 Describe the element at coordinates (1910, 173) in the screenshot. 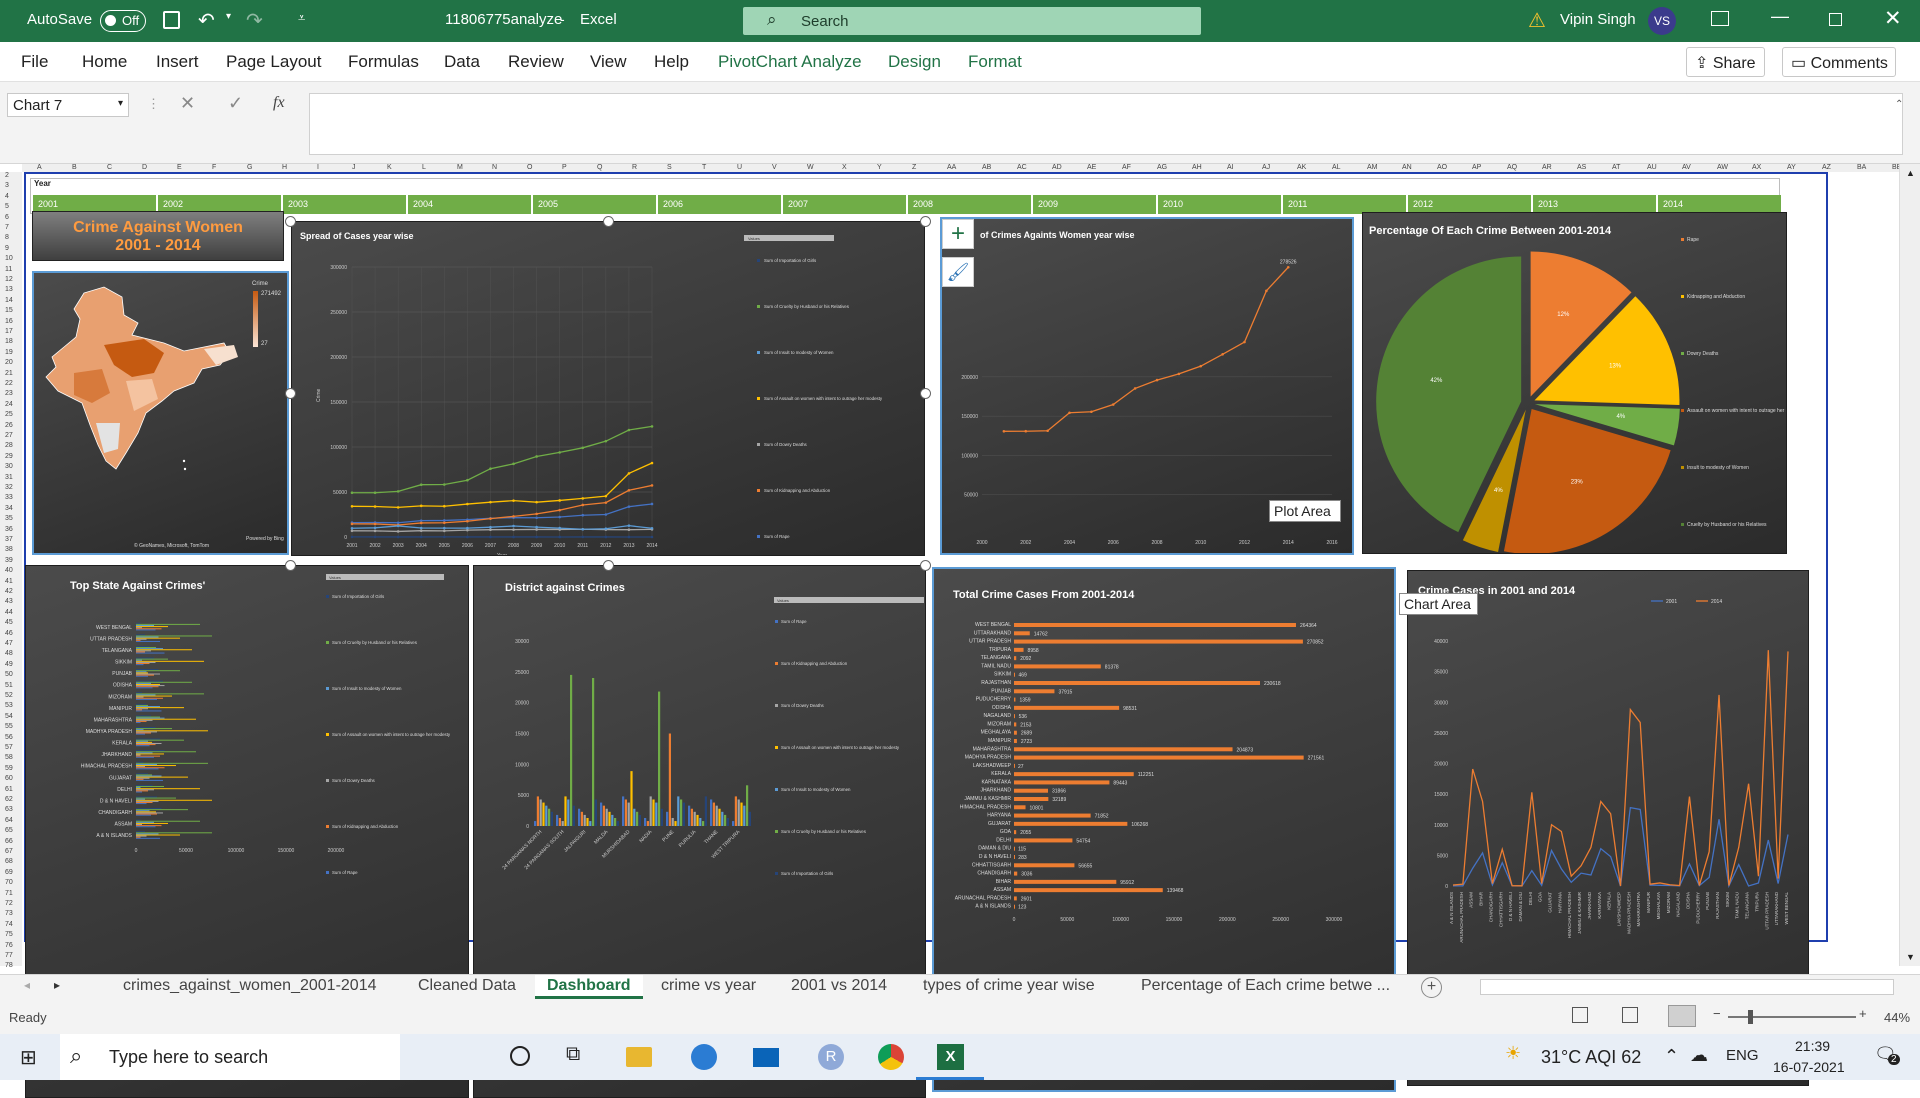

I see `scroll-up-icon: ▲` at that location.